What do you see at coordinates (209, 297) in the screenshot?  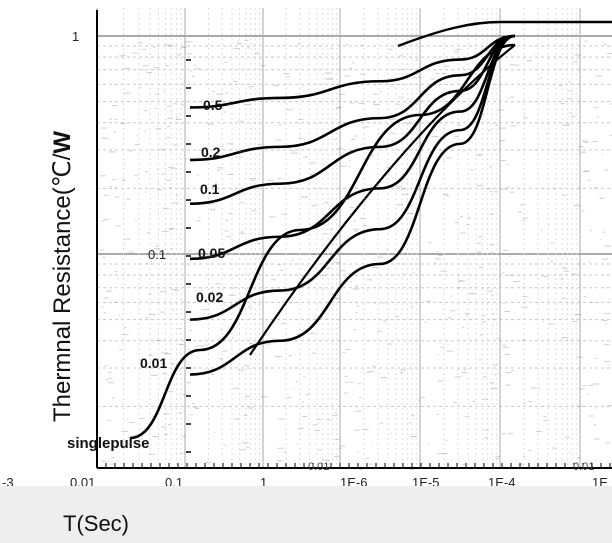 I see `series-label-0.02: 0.02` at bounding box center [209, 297].